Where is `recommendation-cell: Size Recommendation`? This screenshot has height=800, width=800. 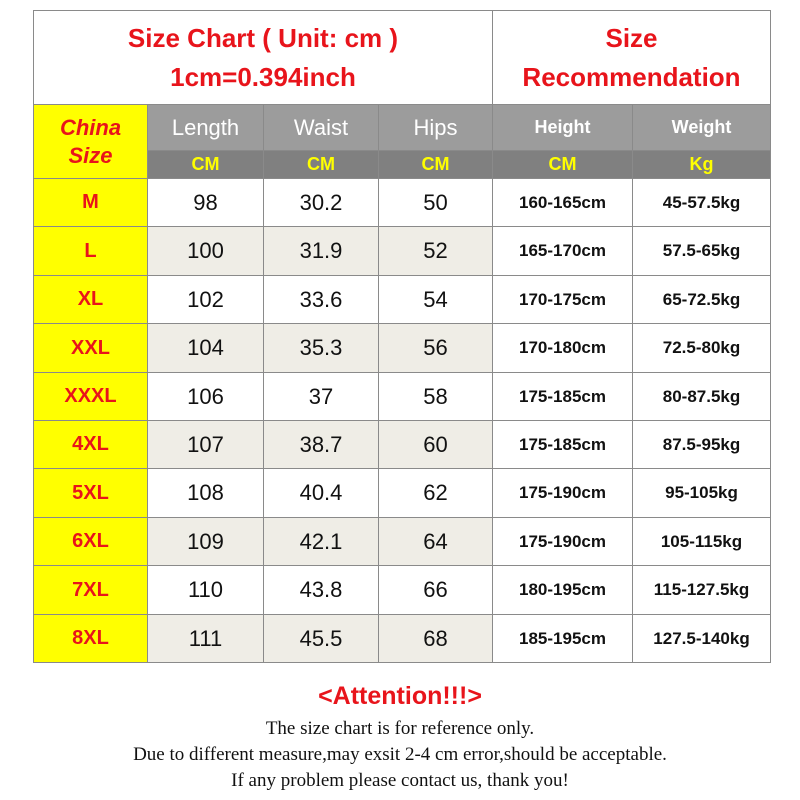
recommendation-cell: Size Recommendation is located at coordinates (631, 57).